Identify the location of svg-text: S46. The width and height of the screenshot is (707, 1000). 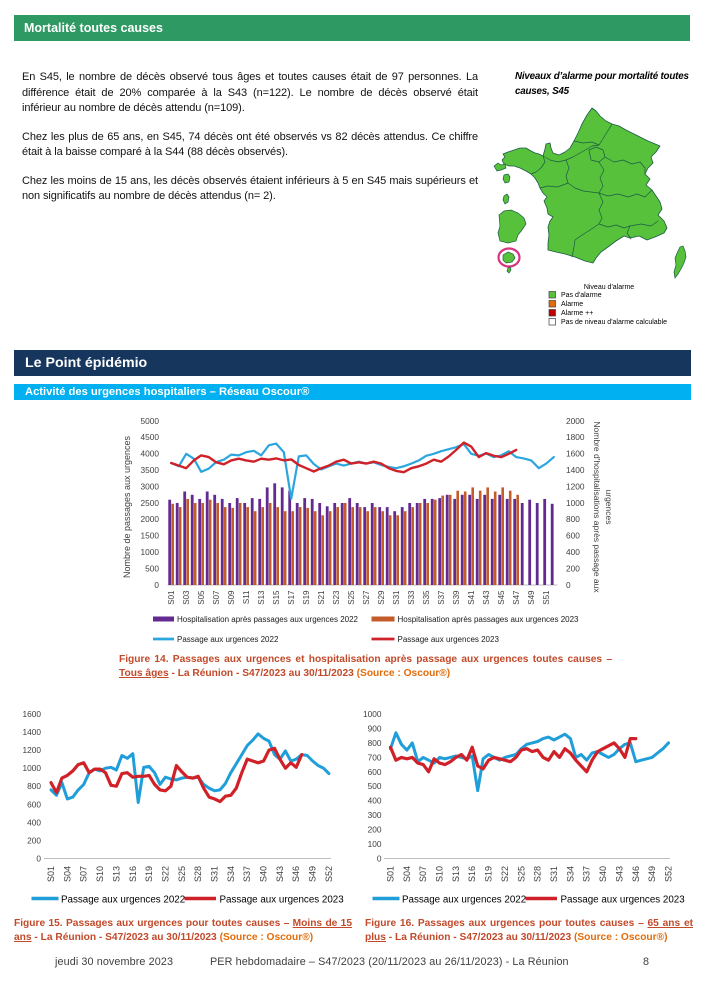
(296, 874).